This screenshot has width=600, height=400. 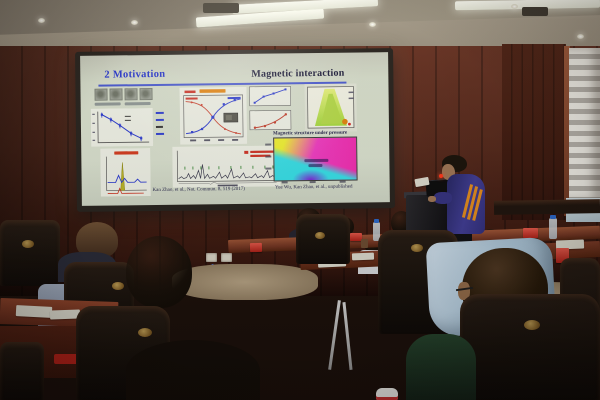 What do you see at coordinates (193, 370) in the screenshot?
I see `foreground-head` at bounding box center [193, 370].